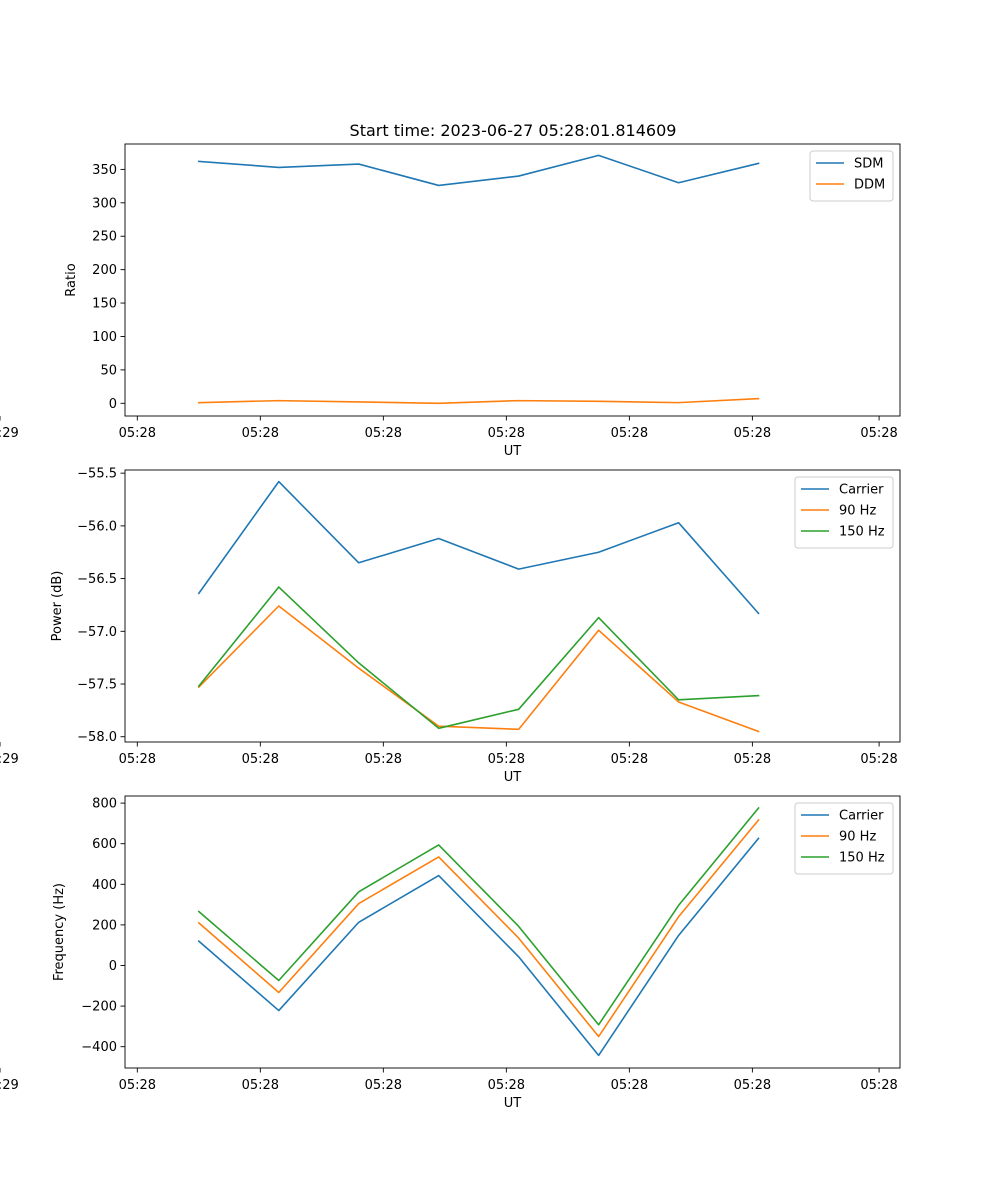 Image resolution: width=1000 pixels, height=1200 pixels. Describe the element at coordinates (71, 279) in the screenshot. I see `y-axis-label: Ratio` at that location.